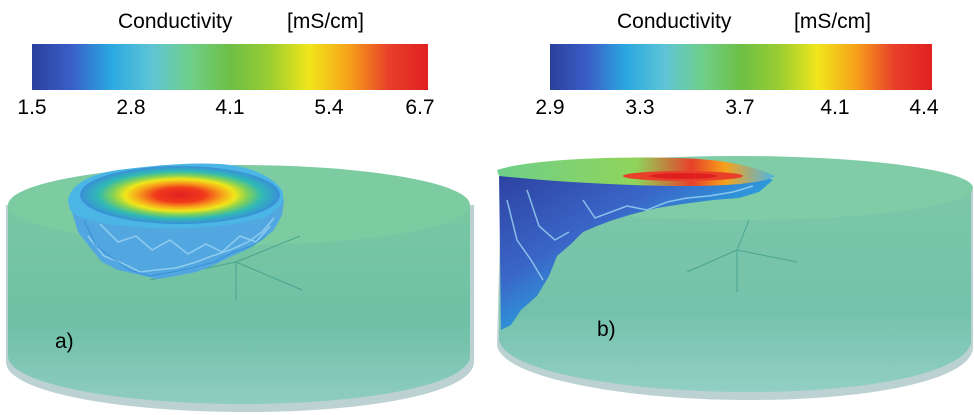 This screenshot has width=974, height=415. Describe the element at coordinates (924, 107) in the screenshot. I see `colorbar-tick: 4.4` at that location.